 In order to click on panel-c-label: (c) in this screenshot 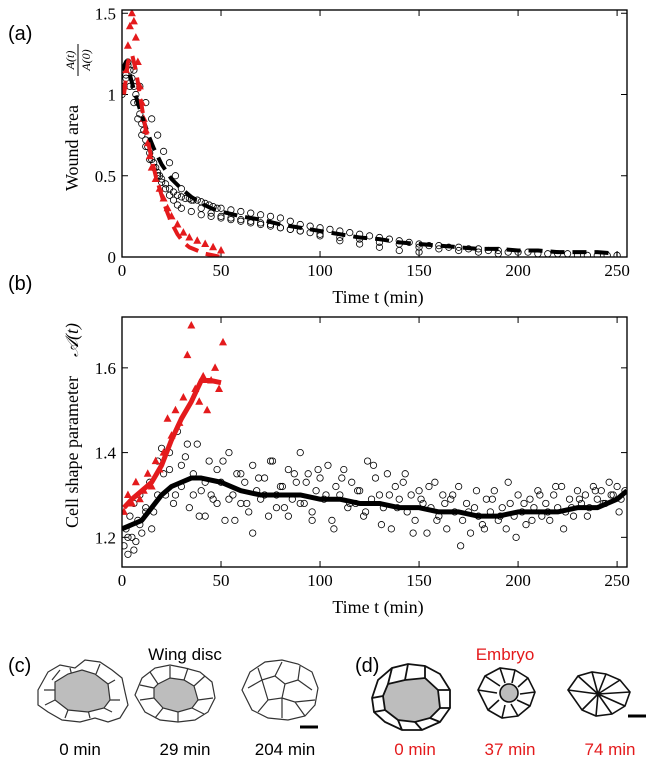, I will do `click(19, 666)`.